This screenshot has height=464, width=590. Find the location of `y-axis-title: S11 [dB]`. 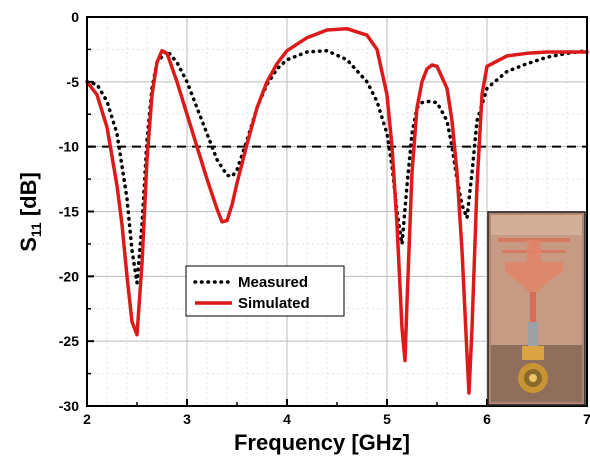

y-axis-title: S11 [dB] is located at coordinates (30, 212).